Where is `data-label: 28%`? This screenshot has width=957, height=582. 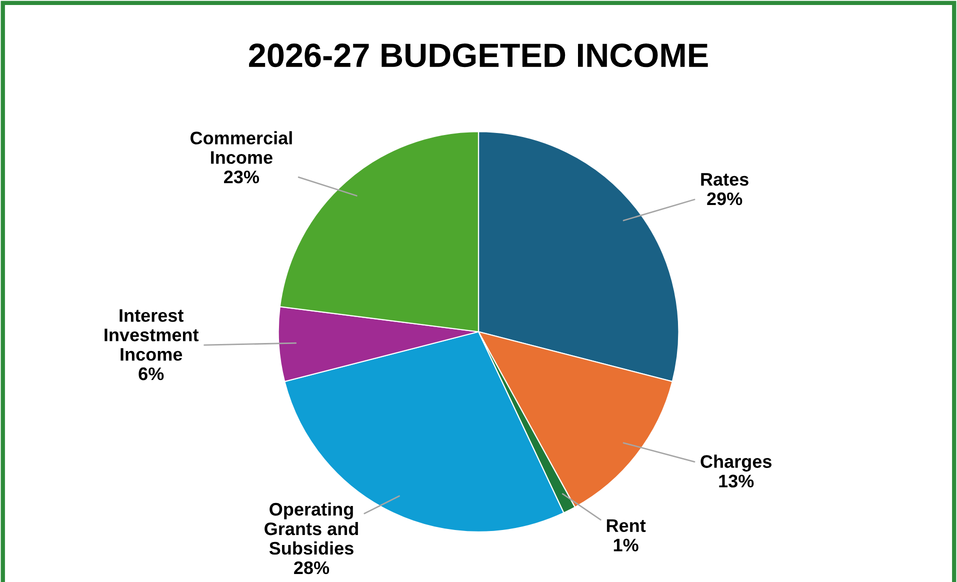
data-label: 28% is located at coordinates (312, 567).